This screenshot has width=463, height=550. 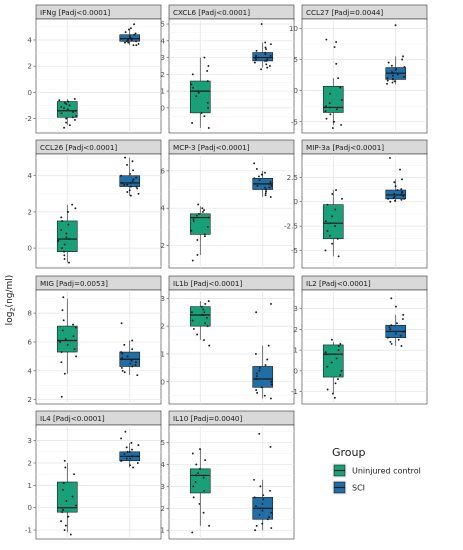 What do you see at coordinates (294, 121) in the screenshot?
I see `y-tick-label: -5` at bounding box center [294, 121].